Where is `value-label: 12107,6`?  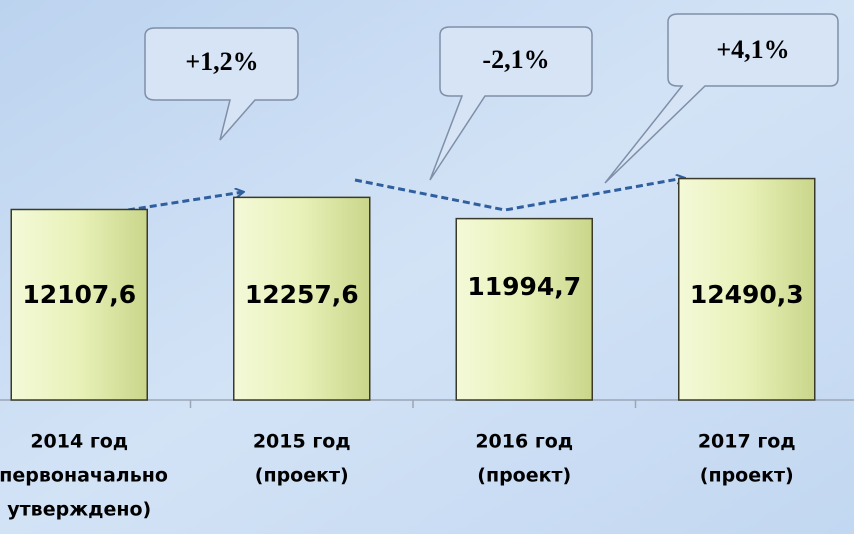
value-label: 12107,6 is located at coordinates (79, 294).